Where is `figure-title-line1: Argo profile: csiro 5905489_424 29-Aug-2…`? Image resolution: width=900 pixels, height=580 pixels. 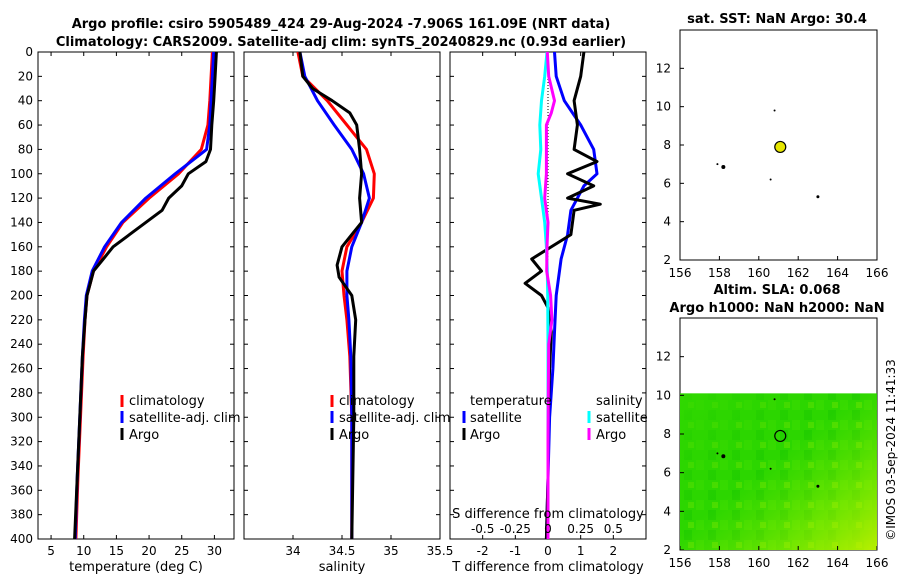 figure-title-line1: Argo profile: csiro 5905489_424 29-Aug-2… is located at coordinates (341, 24).